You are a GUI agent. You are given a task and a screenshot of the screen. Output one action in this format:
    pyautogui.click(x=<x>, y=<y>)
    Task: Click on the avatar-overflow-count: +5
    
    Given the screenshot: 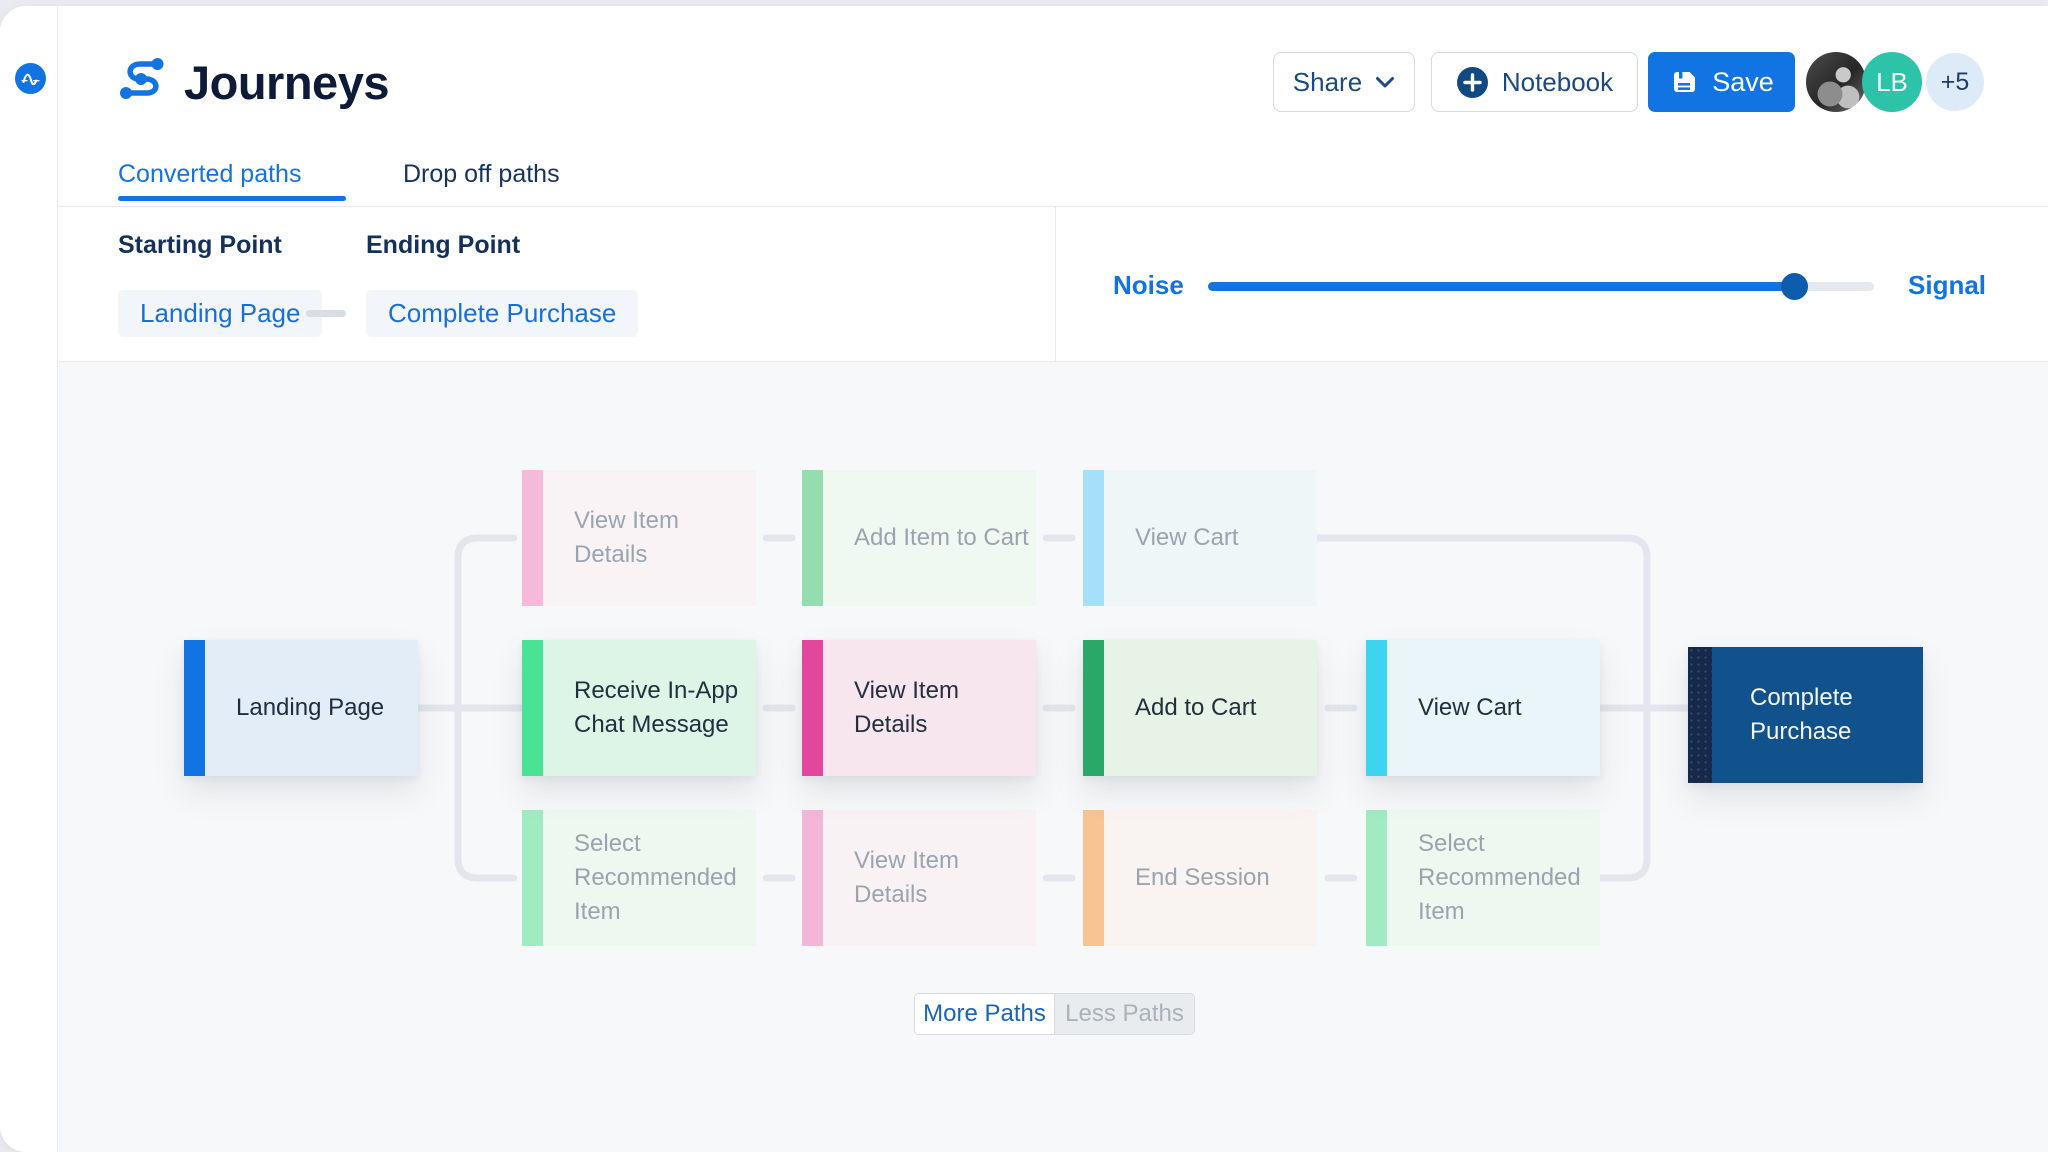 What is the action you would take?
    pyautogui.click(x=1955, y=82)
    